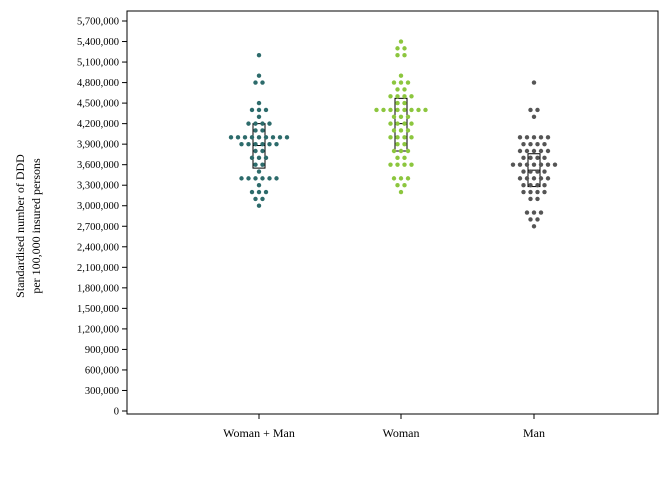 The image size is (672, 480). What do you see at coordinates (98, 83) in the screenshot?
I see `y-tick-label: 4,800,000` at bounding box center [98, 83].